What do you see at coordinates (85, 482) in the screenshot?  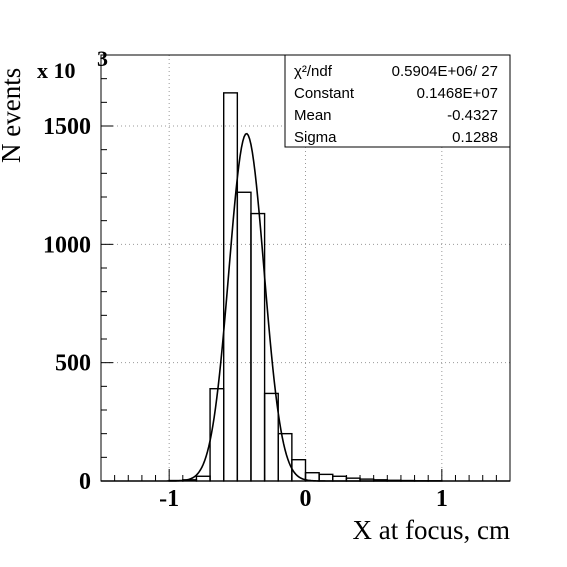 I see `y-tick-label: 0` at bounding box center [85, 482].